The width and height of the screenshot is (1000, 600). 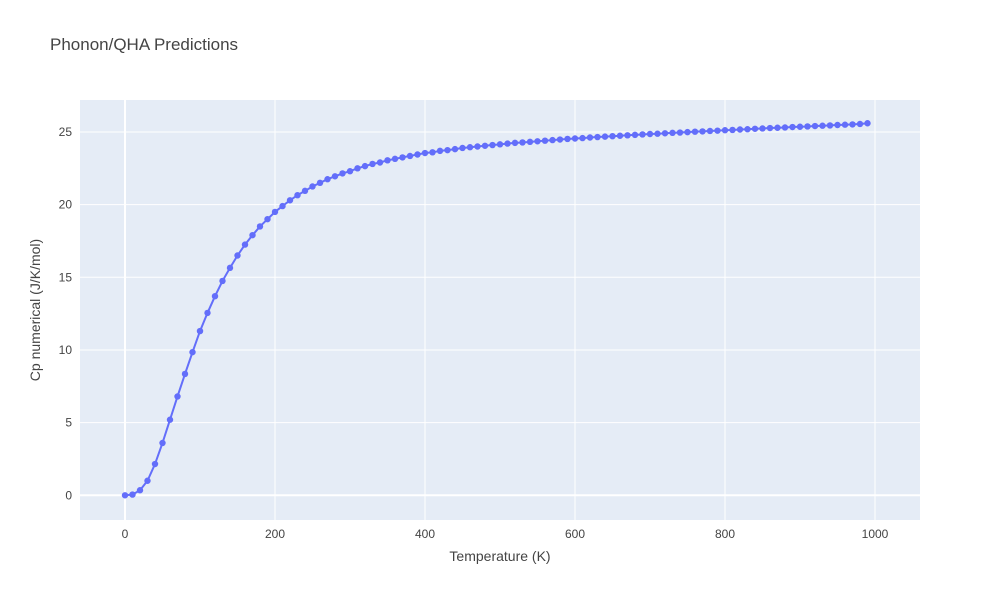 What do you see at coordinates (575, 534) in the screenshot?
I see `x-tick-label: 600` at bounding box center [575, 534].